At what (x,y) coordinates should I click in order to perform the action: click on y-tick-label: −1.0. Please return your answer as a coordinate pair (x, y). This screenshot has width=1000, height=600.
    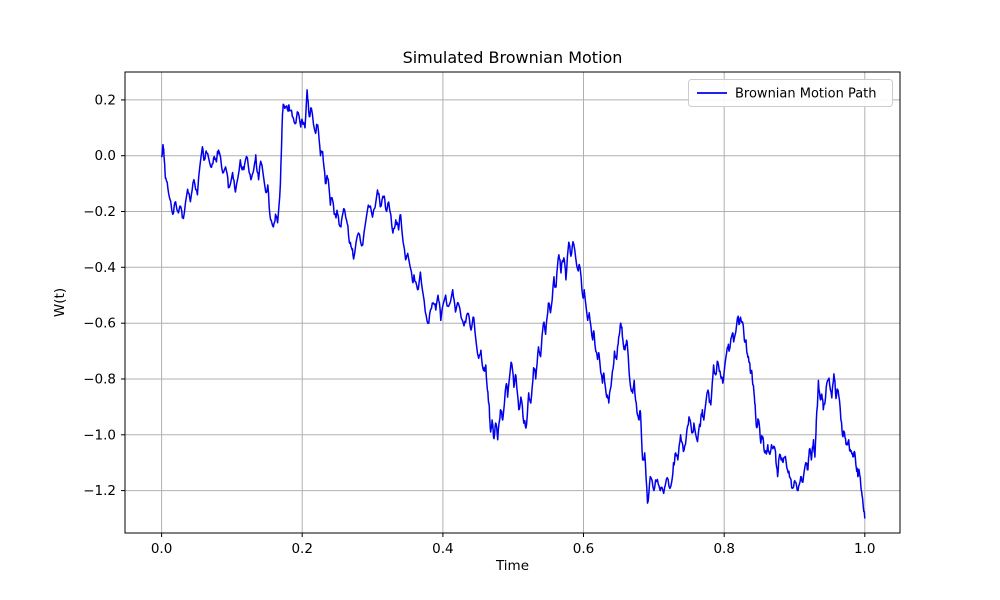
    Looking at the image, I should click on (99, 435).